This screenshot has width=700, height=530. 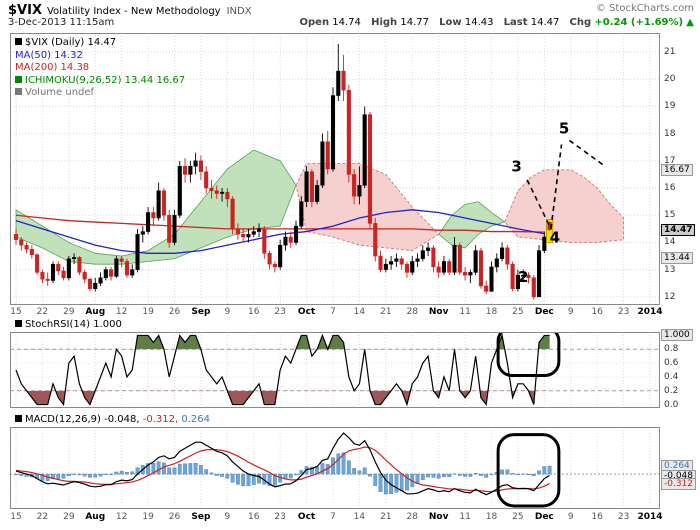 What do you see at coordinates (100, 56) in the screenshot?
I see `legend-item: MA(50) 14.32` at bounding box center [100, 56].